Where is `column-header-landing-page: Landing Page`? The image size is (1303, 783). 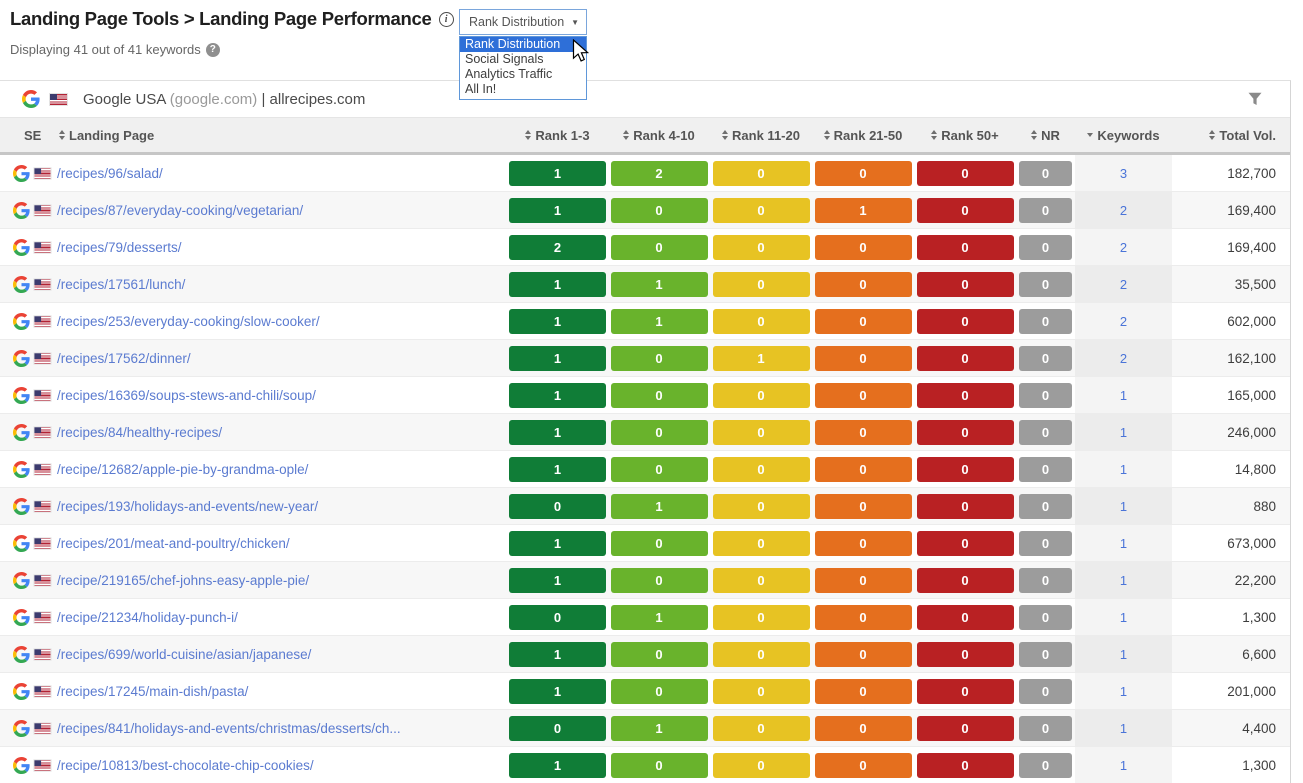 column-header-landing-page: Landing Page is located at coordinates (282, 135).